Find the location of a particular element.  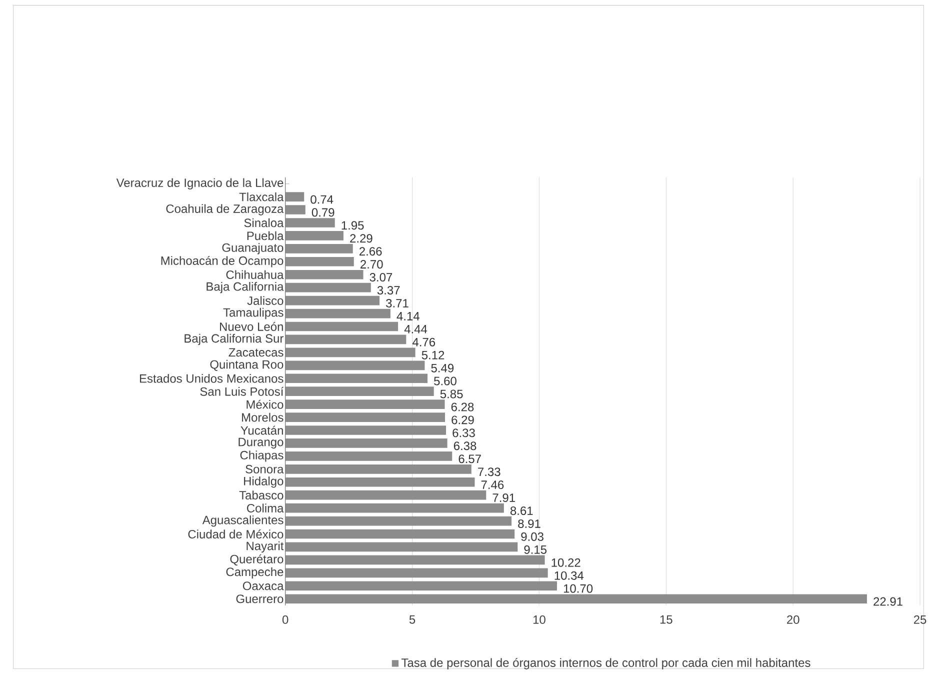

y-tick-label: Zacatecas is located at coordinates (256, 352).